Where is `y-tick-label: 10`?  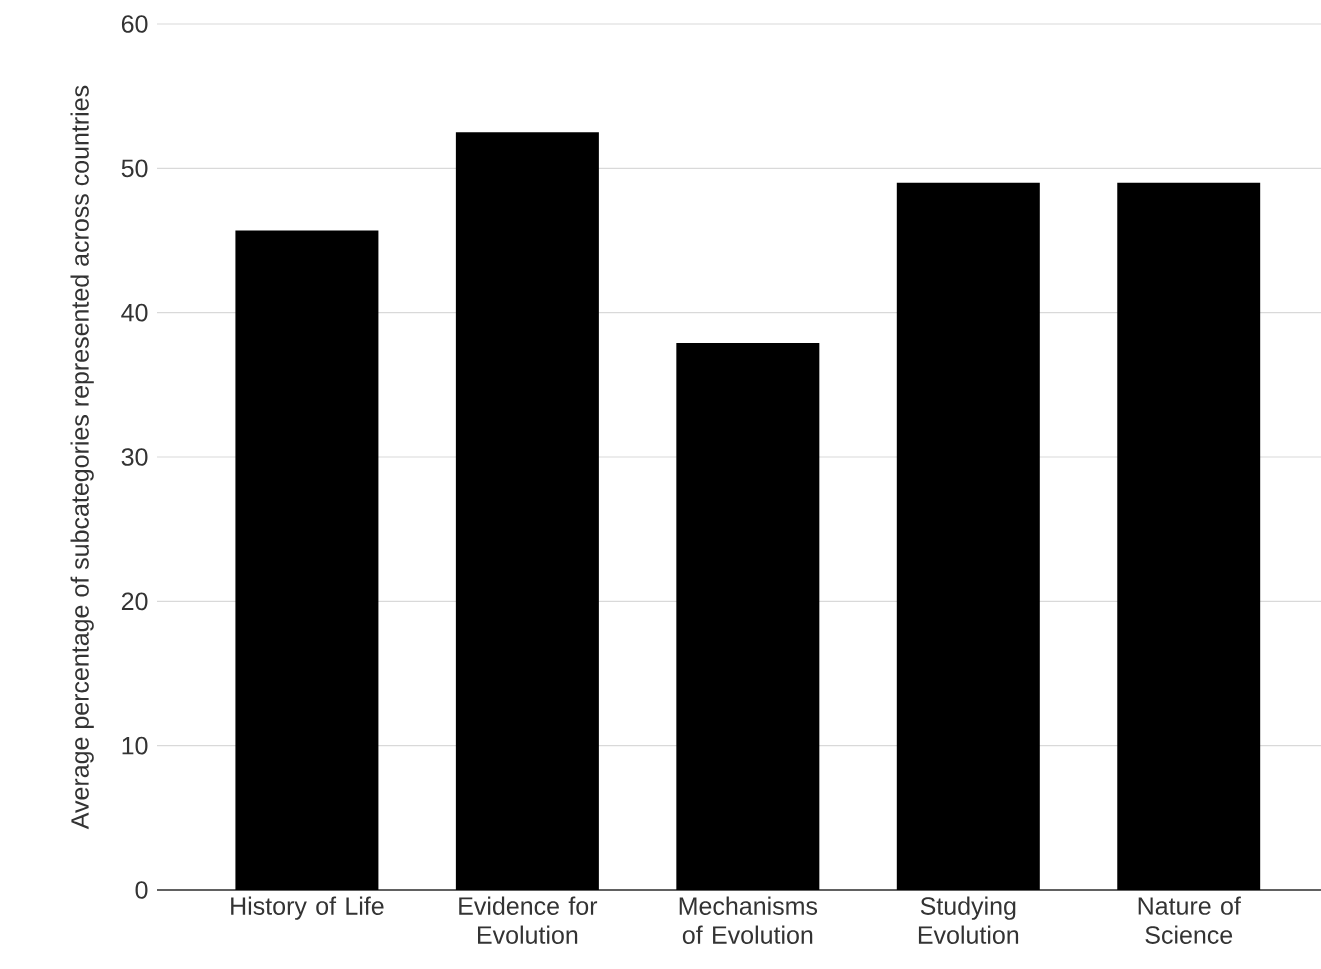
y-tick-label: 10 is located at coordinates (135, 745).